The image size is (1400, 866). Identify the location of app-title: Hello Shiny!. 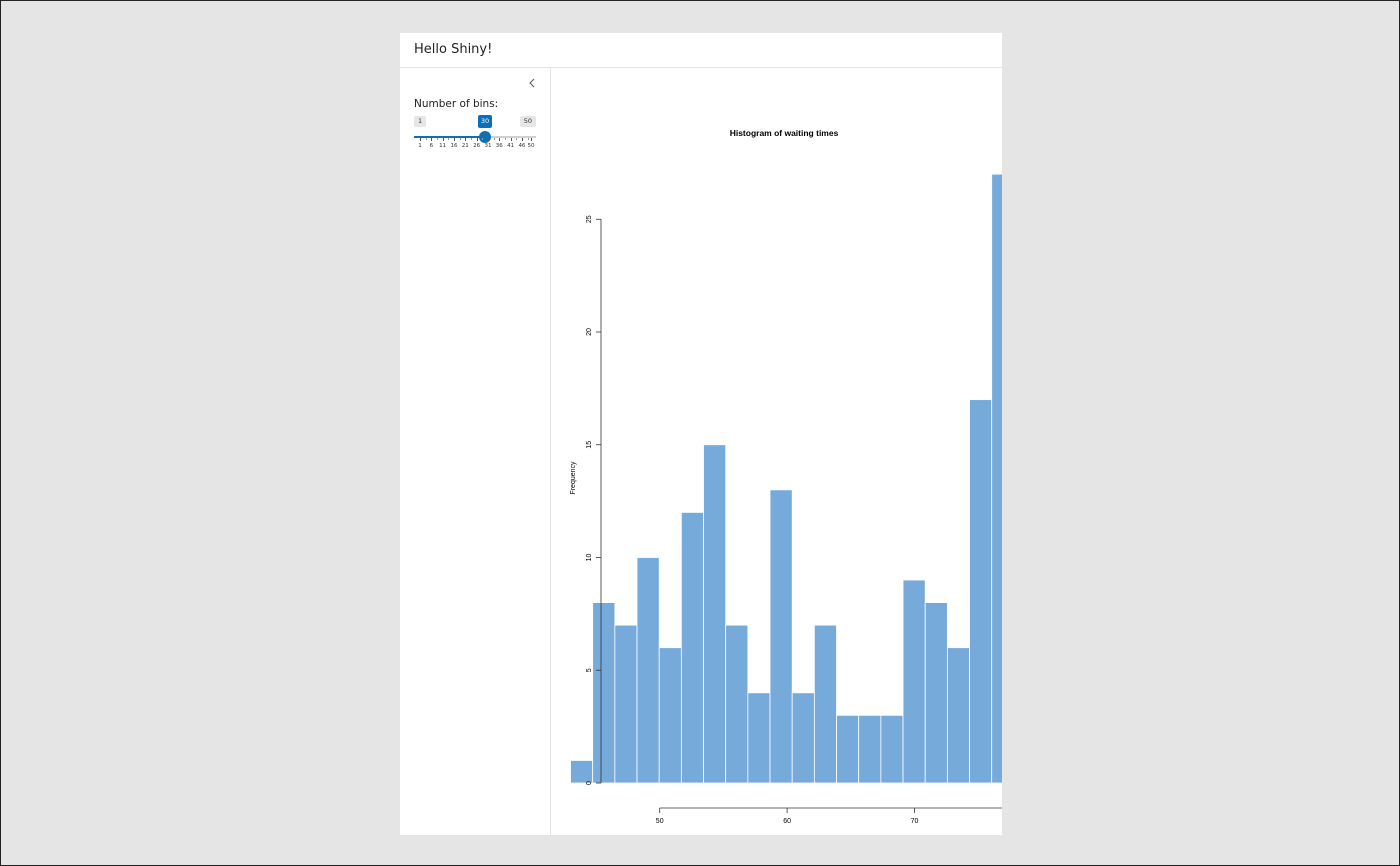
(453, 49).